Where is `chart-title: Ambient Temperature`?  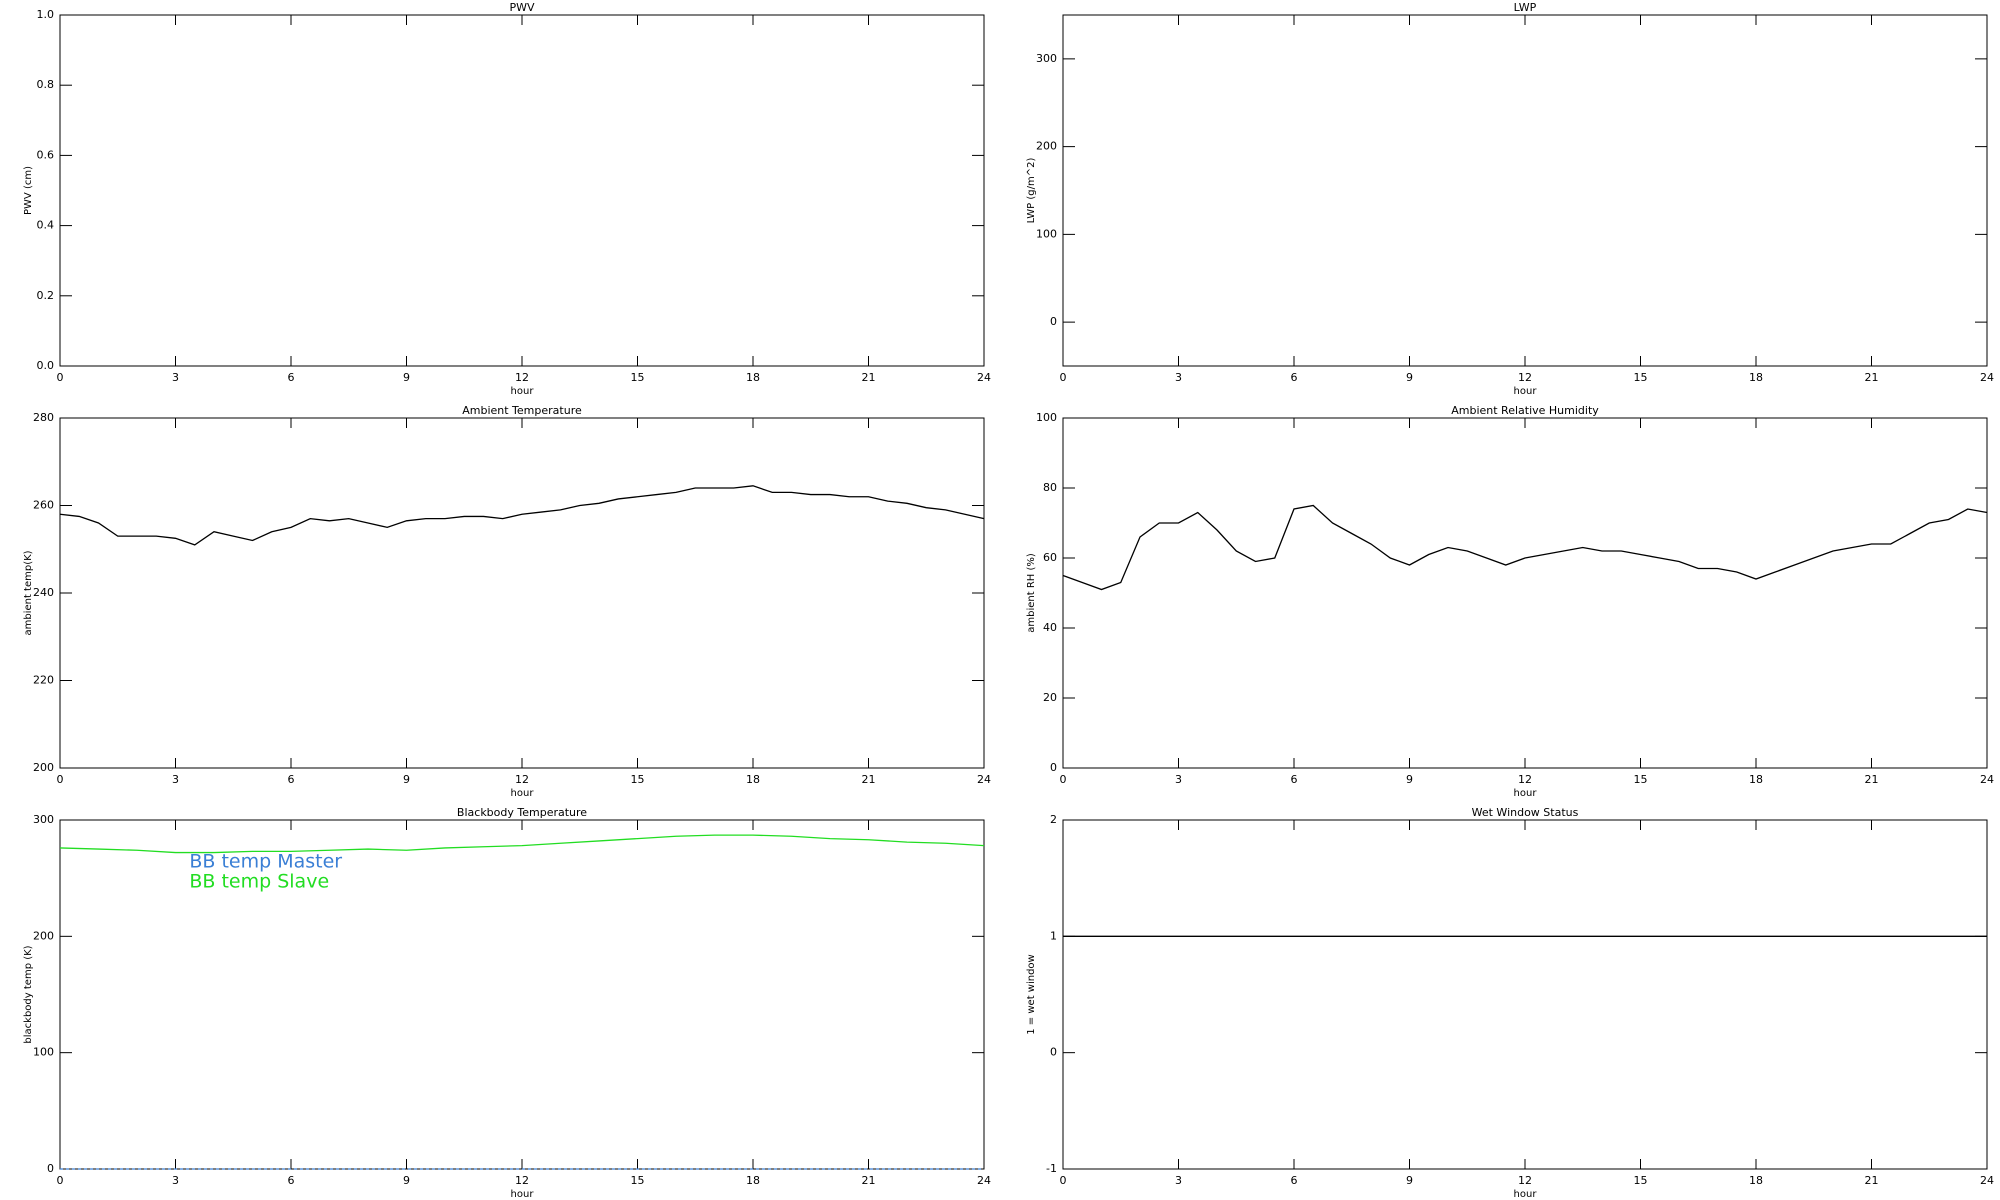
chart-title: Ambient Temperature is located at coordinates (522, 410).